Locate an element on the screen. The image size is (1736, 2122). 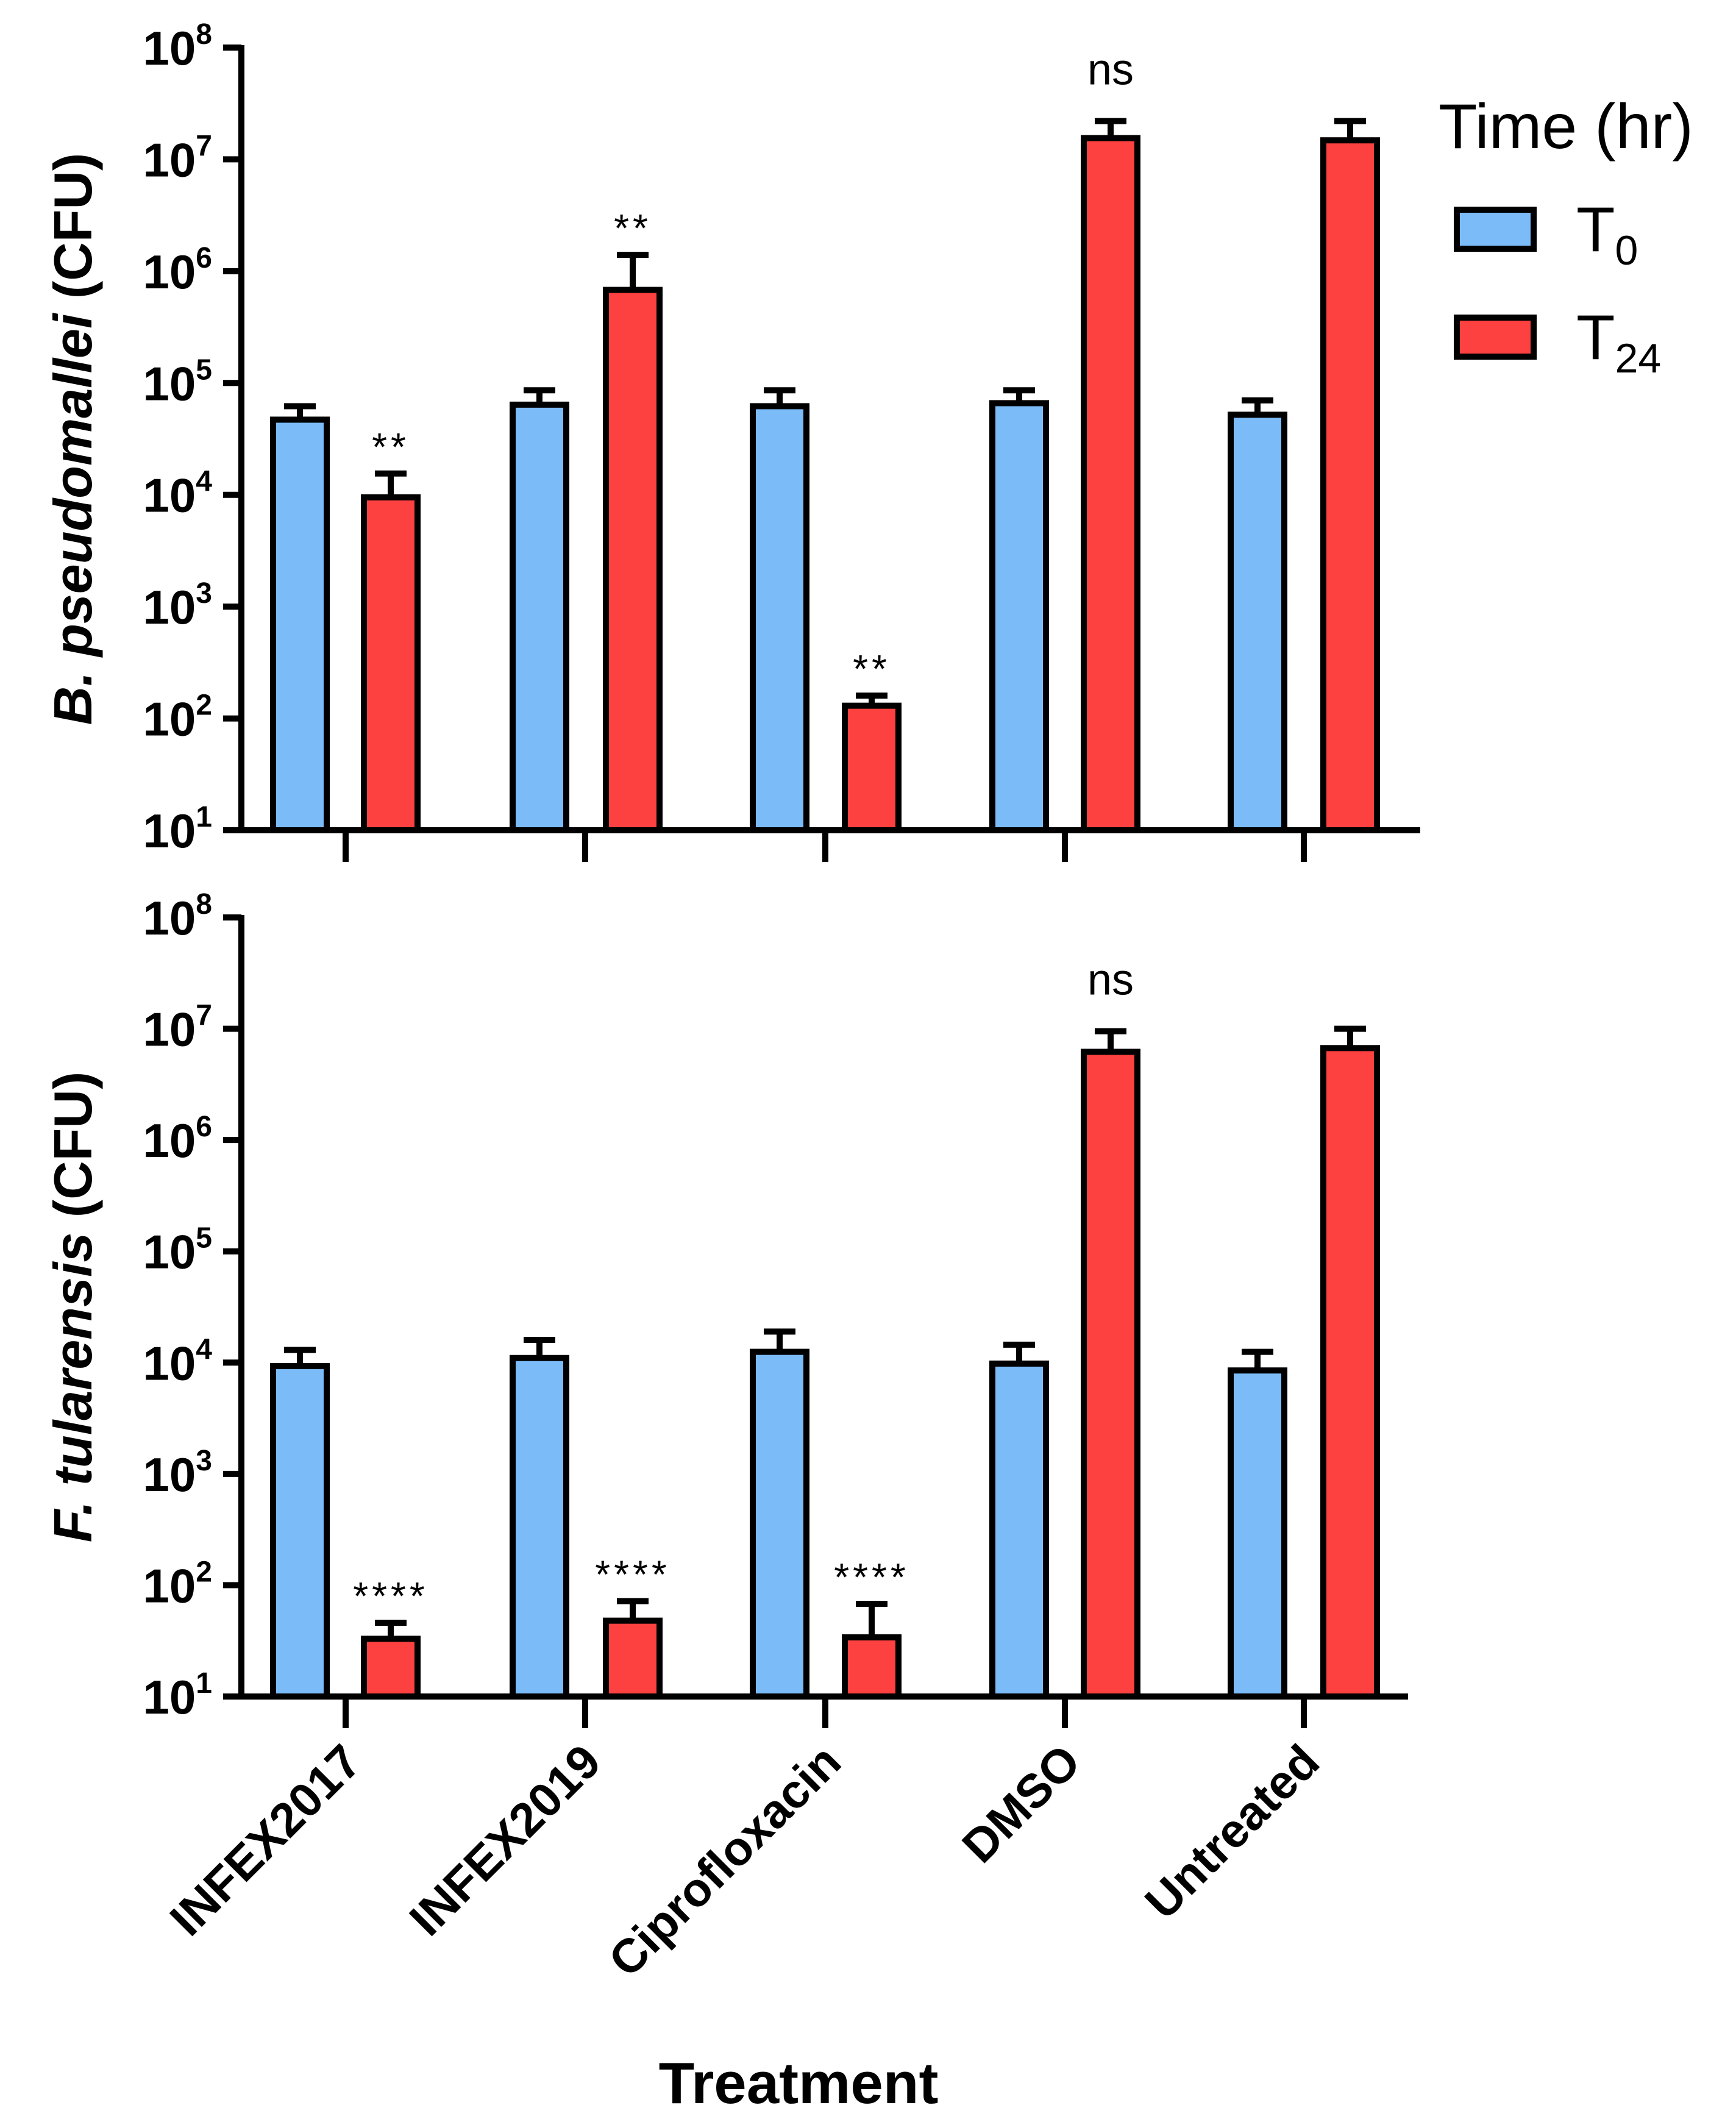
legend-label-T24: T24 is located at coordinates (1618, 342).